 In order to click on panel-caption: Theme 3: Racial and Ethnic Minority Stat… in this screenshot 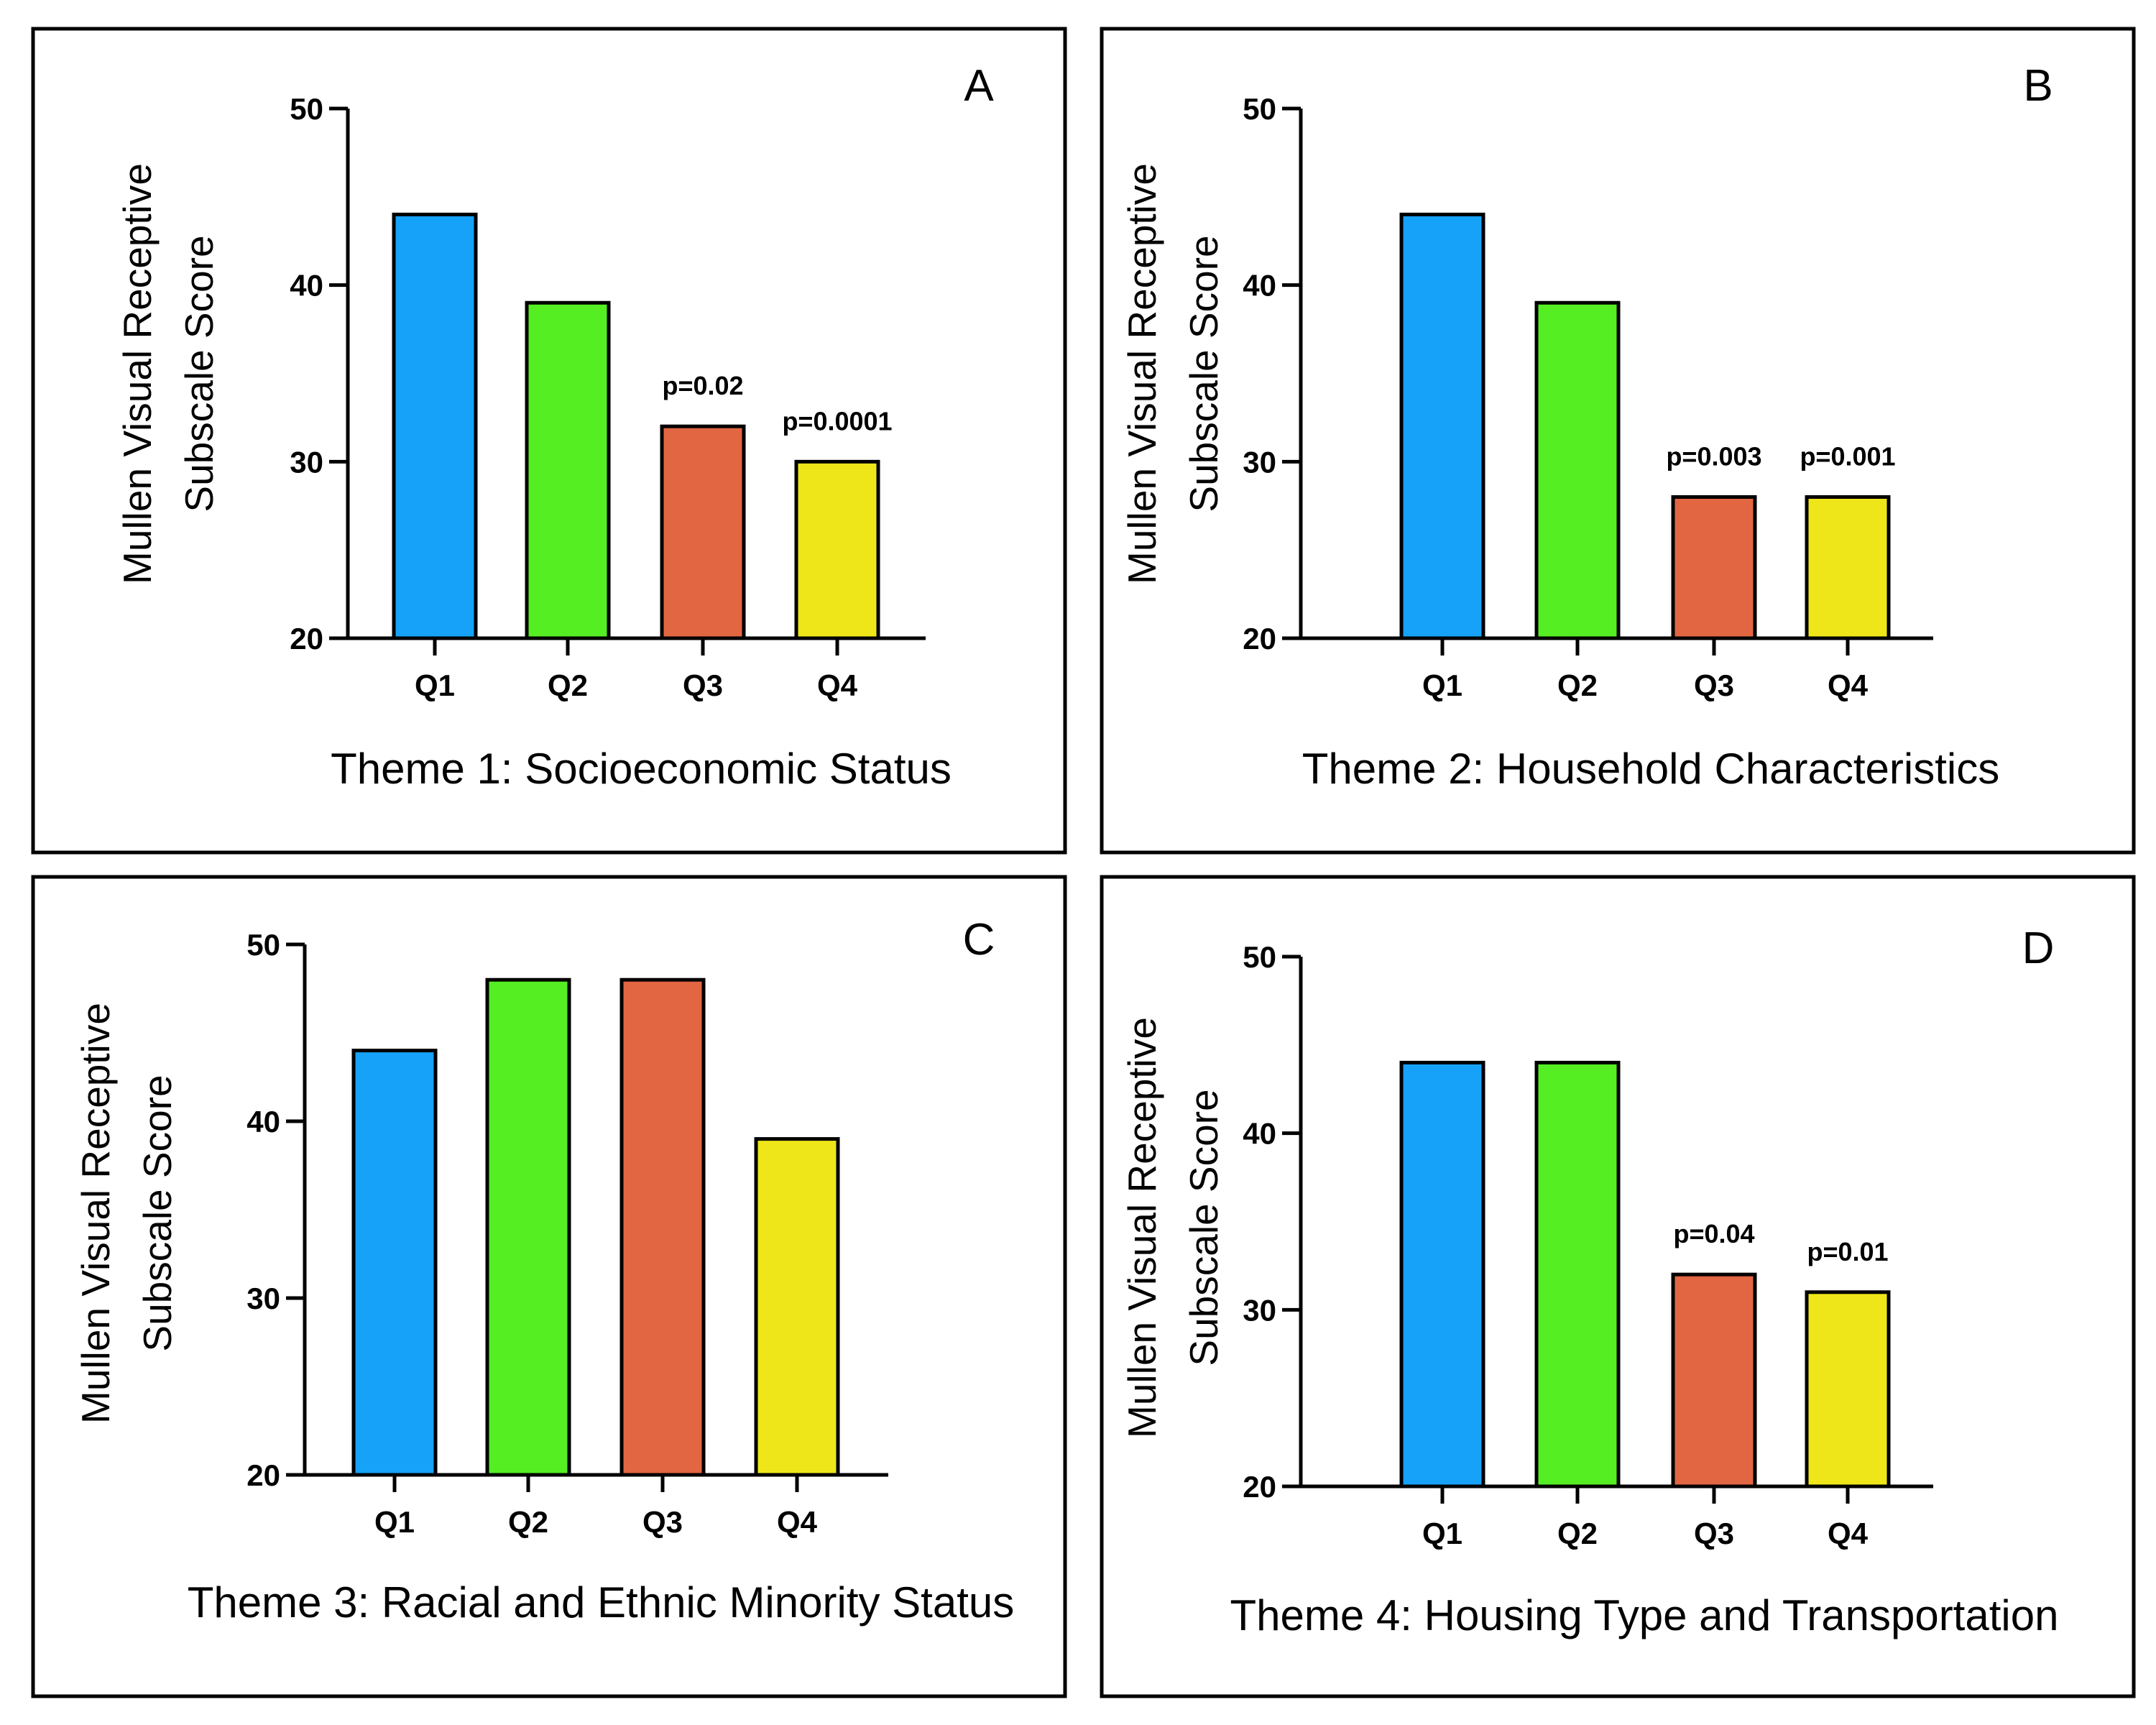, I will do `click(601, 1602)`.